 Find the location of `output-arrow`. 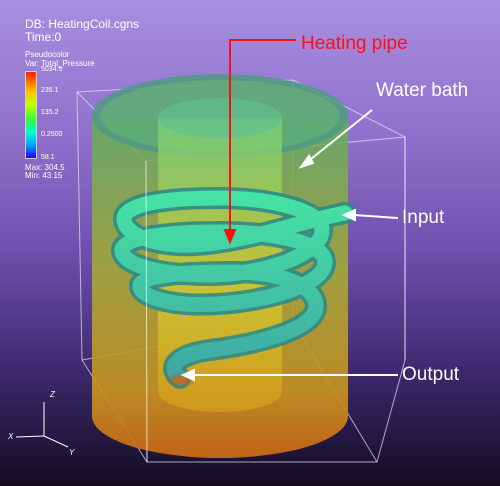

output-arrow is located at coordinates (289, 375).